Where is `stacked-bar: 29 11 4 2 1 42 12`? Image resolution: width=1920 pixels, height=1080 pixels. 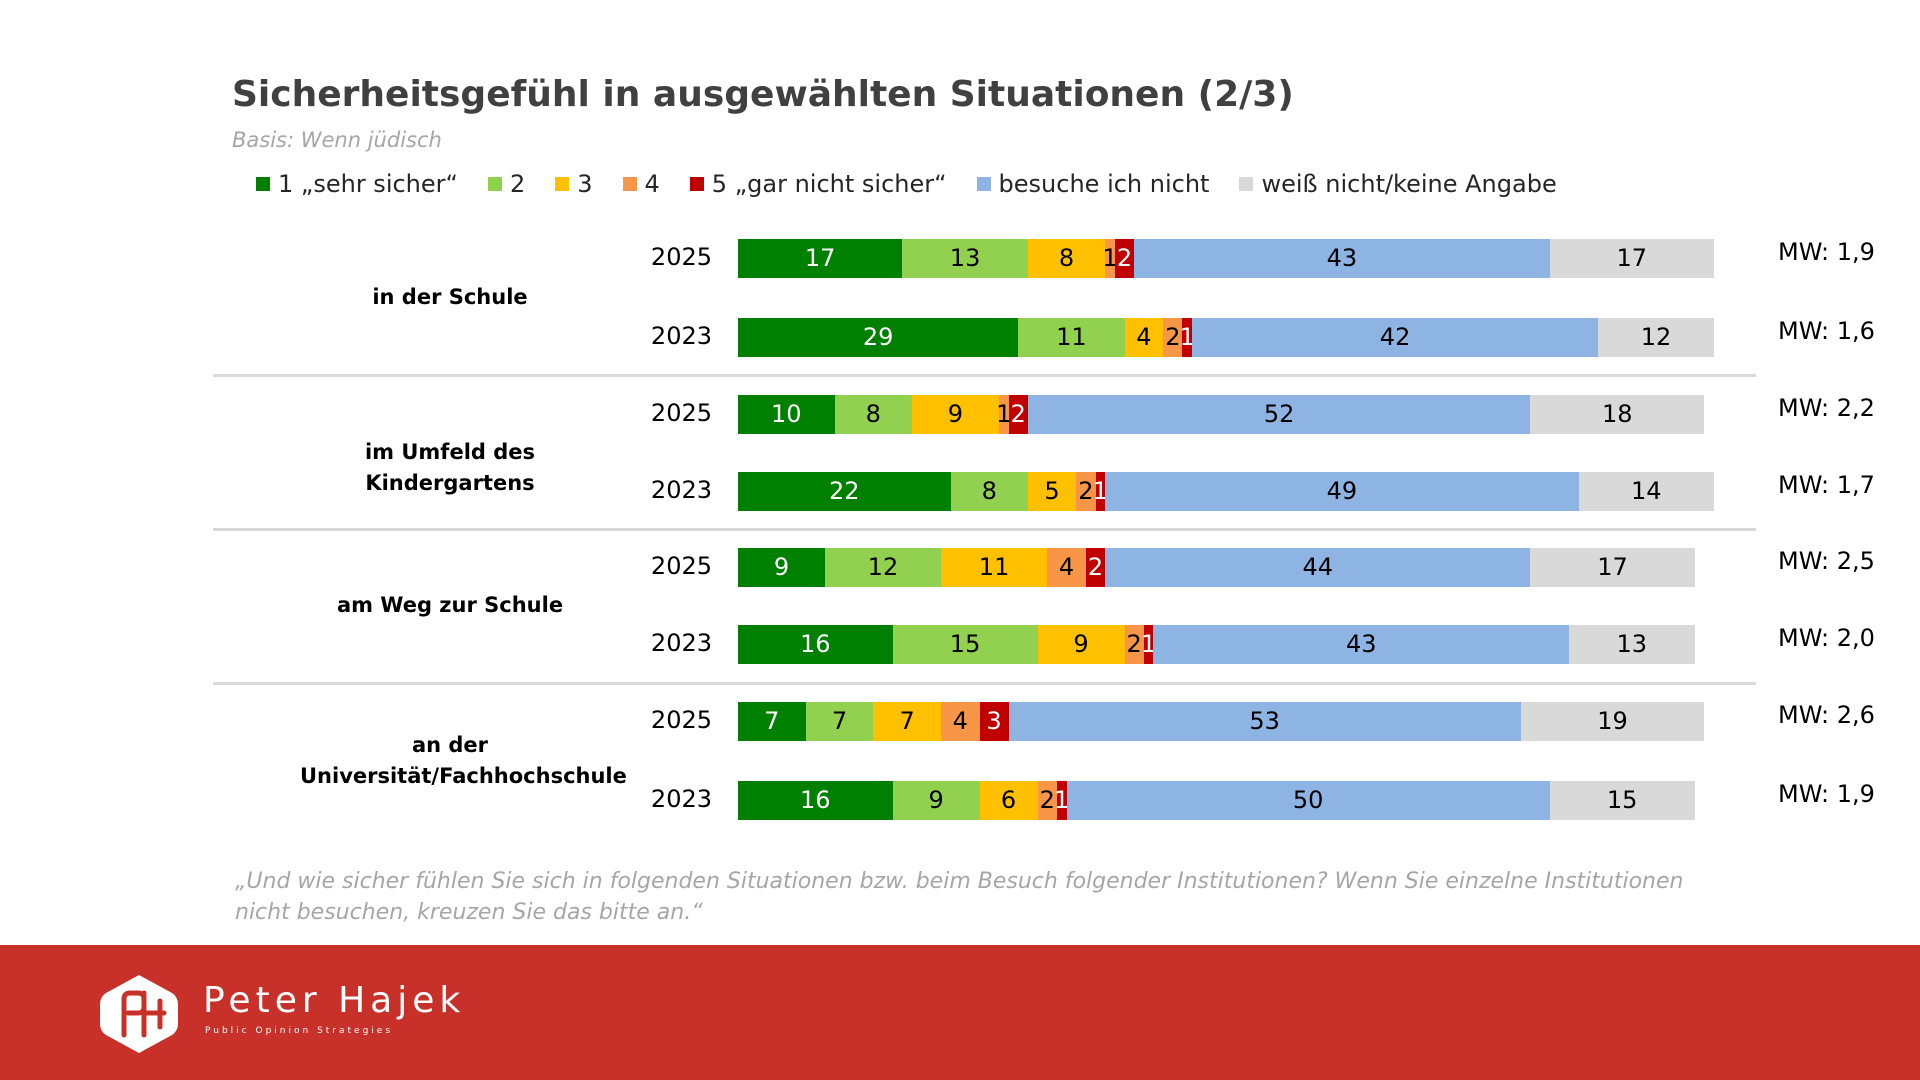 stacked-bar: 29 11 4 2 1 42 12 is located at coordinates (1226, 337).